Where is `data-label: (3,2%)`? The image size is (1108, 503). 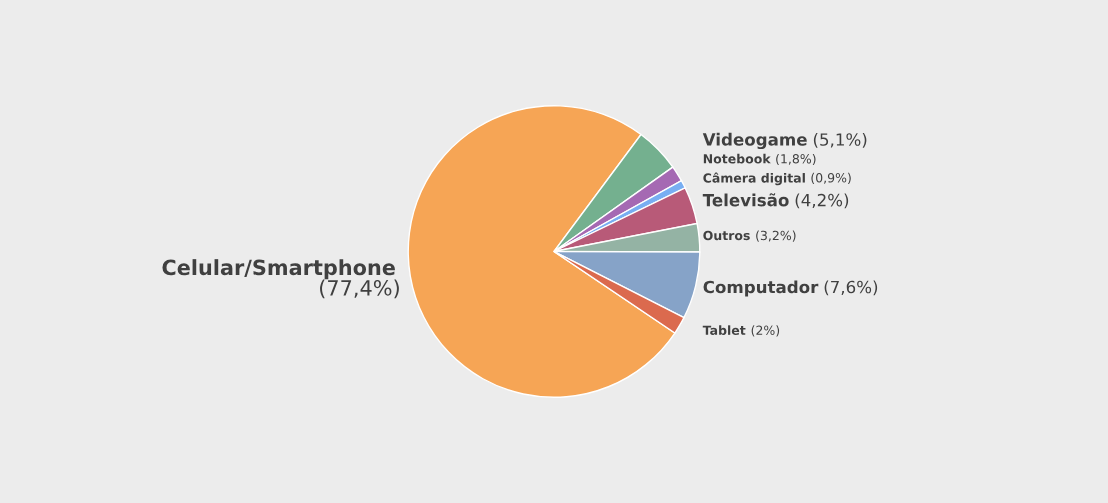 data-label: (3,2%) is located at coordinates (776, 236).